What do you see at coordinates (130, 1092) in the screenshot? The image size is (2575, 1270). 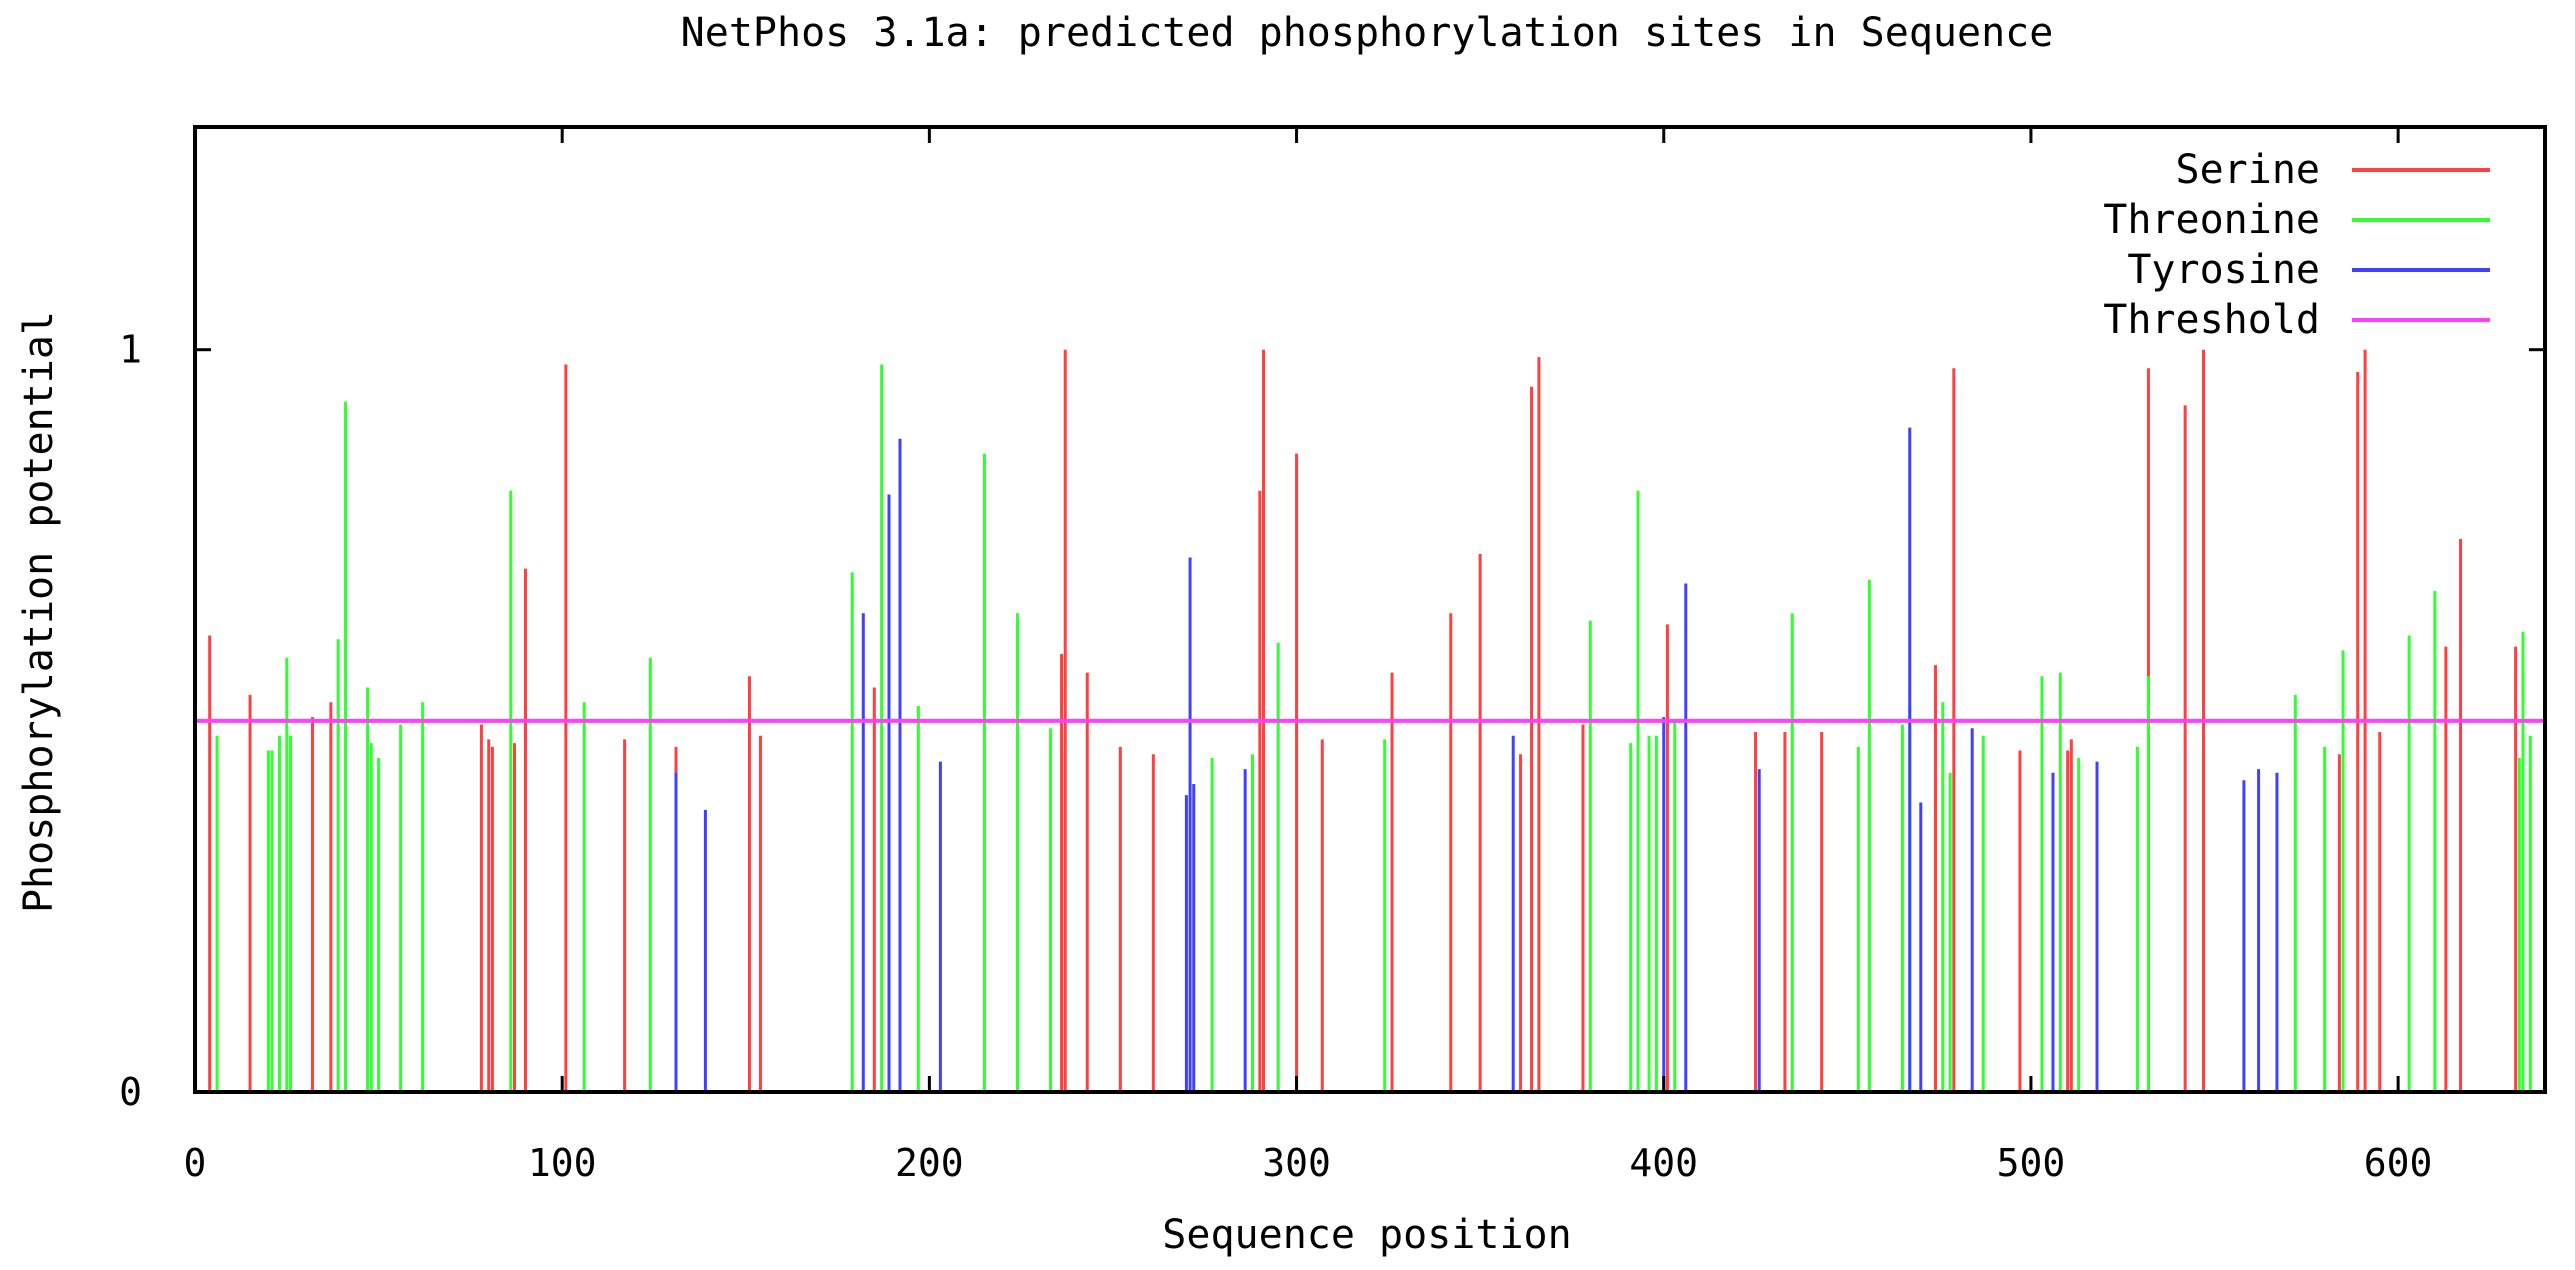 I see `y-tick-label-0: 0` at bounding box center [130, 1092].